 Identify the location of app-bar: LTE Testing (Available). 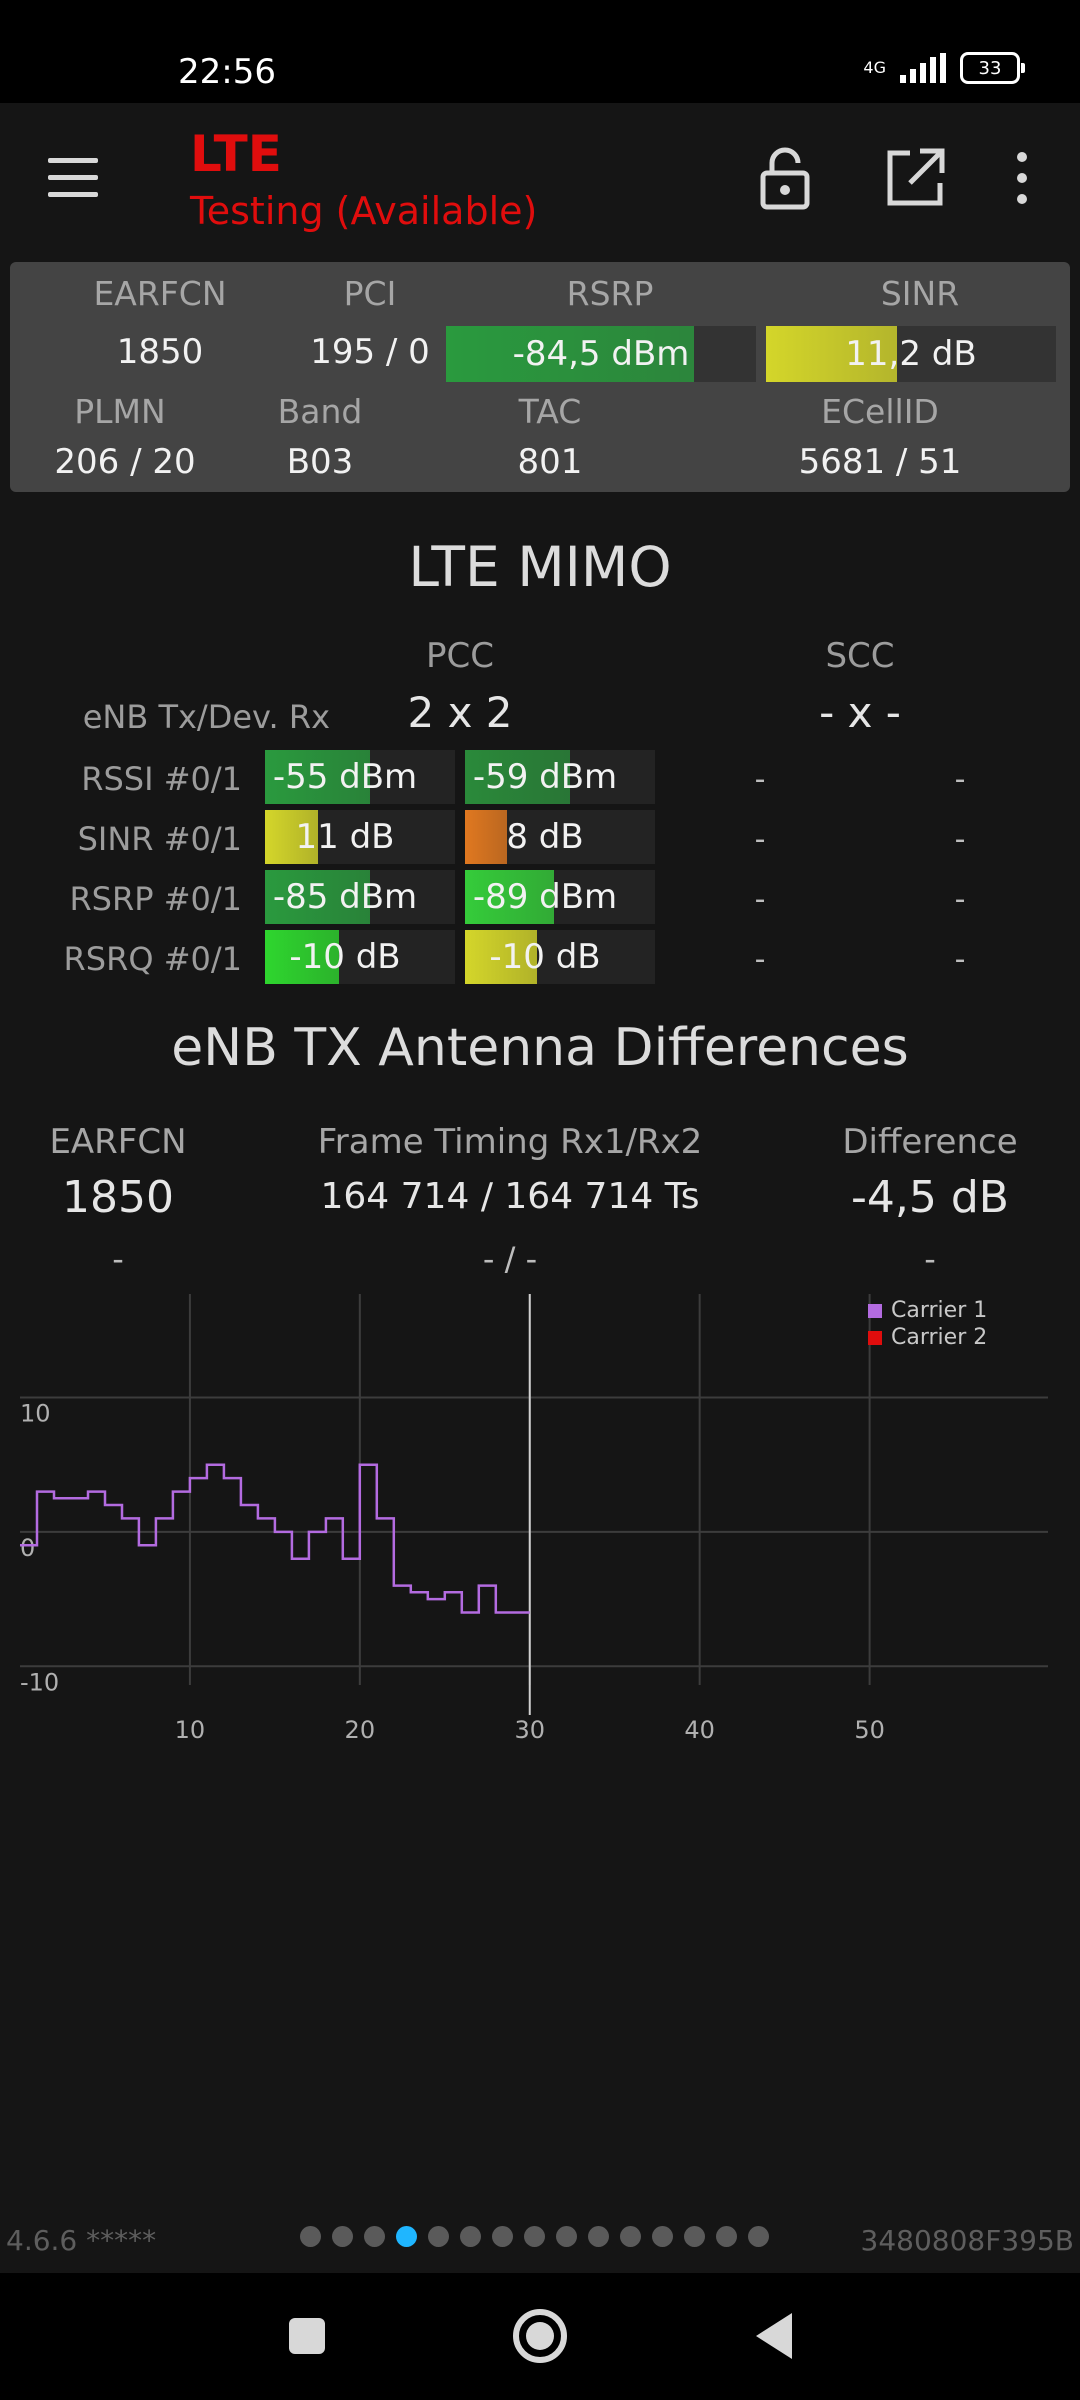
(540, 180).